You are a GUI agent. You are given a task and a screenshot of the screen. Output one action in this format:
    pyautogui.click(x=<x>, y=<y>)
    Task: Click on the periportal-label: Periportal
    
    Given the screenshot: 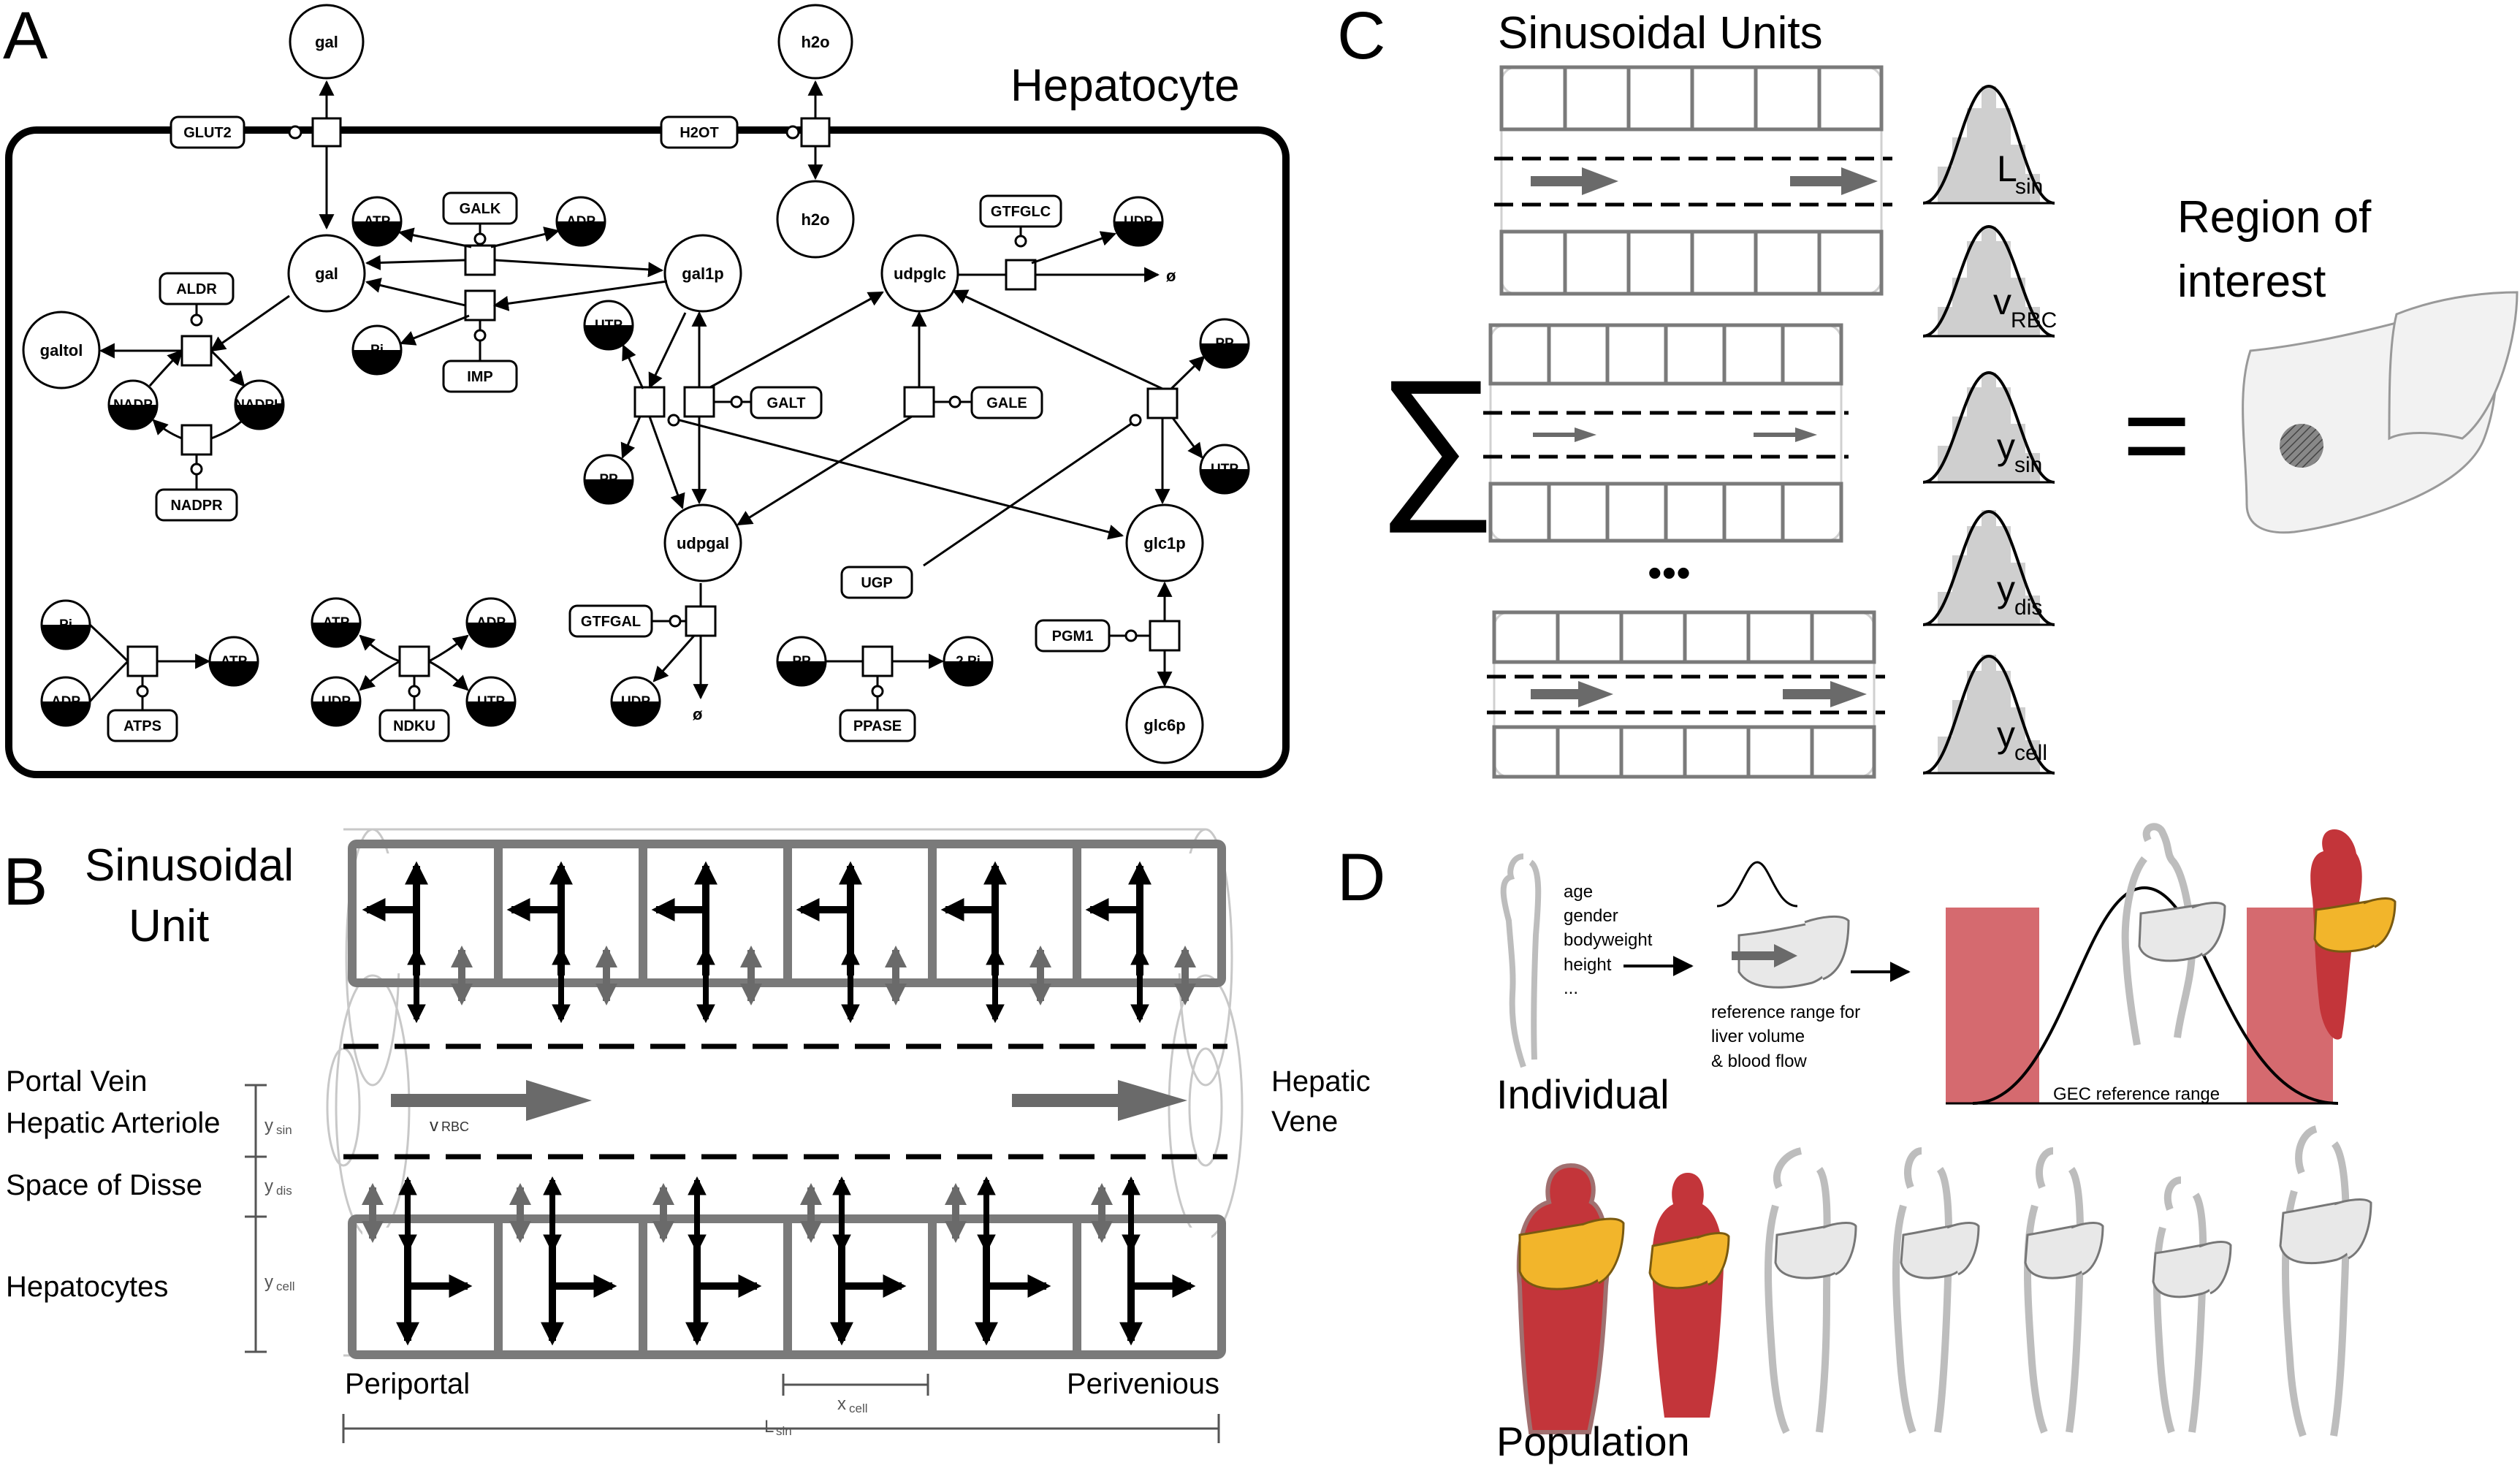 What is the action you would take?
    pyautogui.click(x=408, y=1384)
    